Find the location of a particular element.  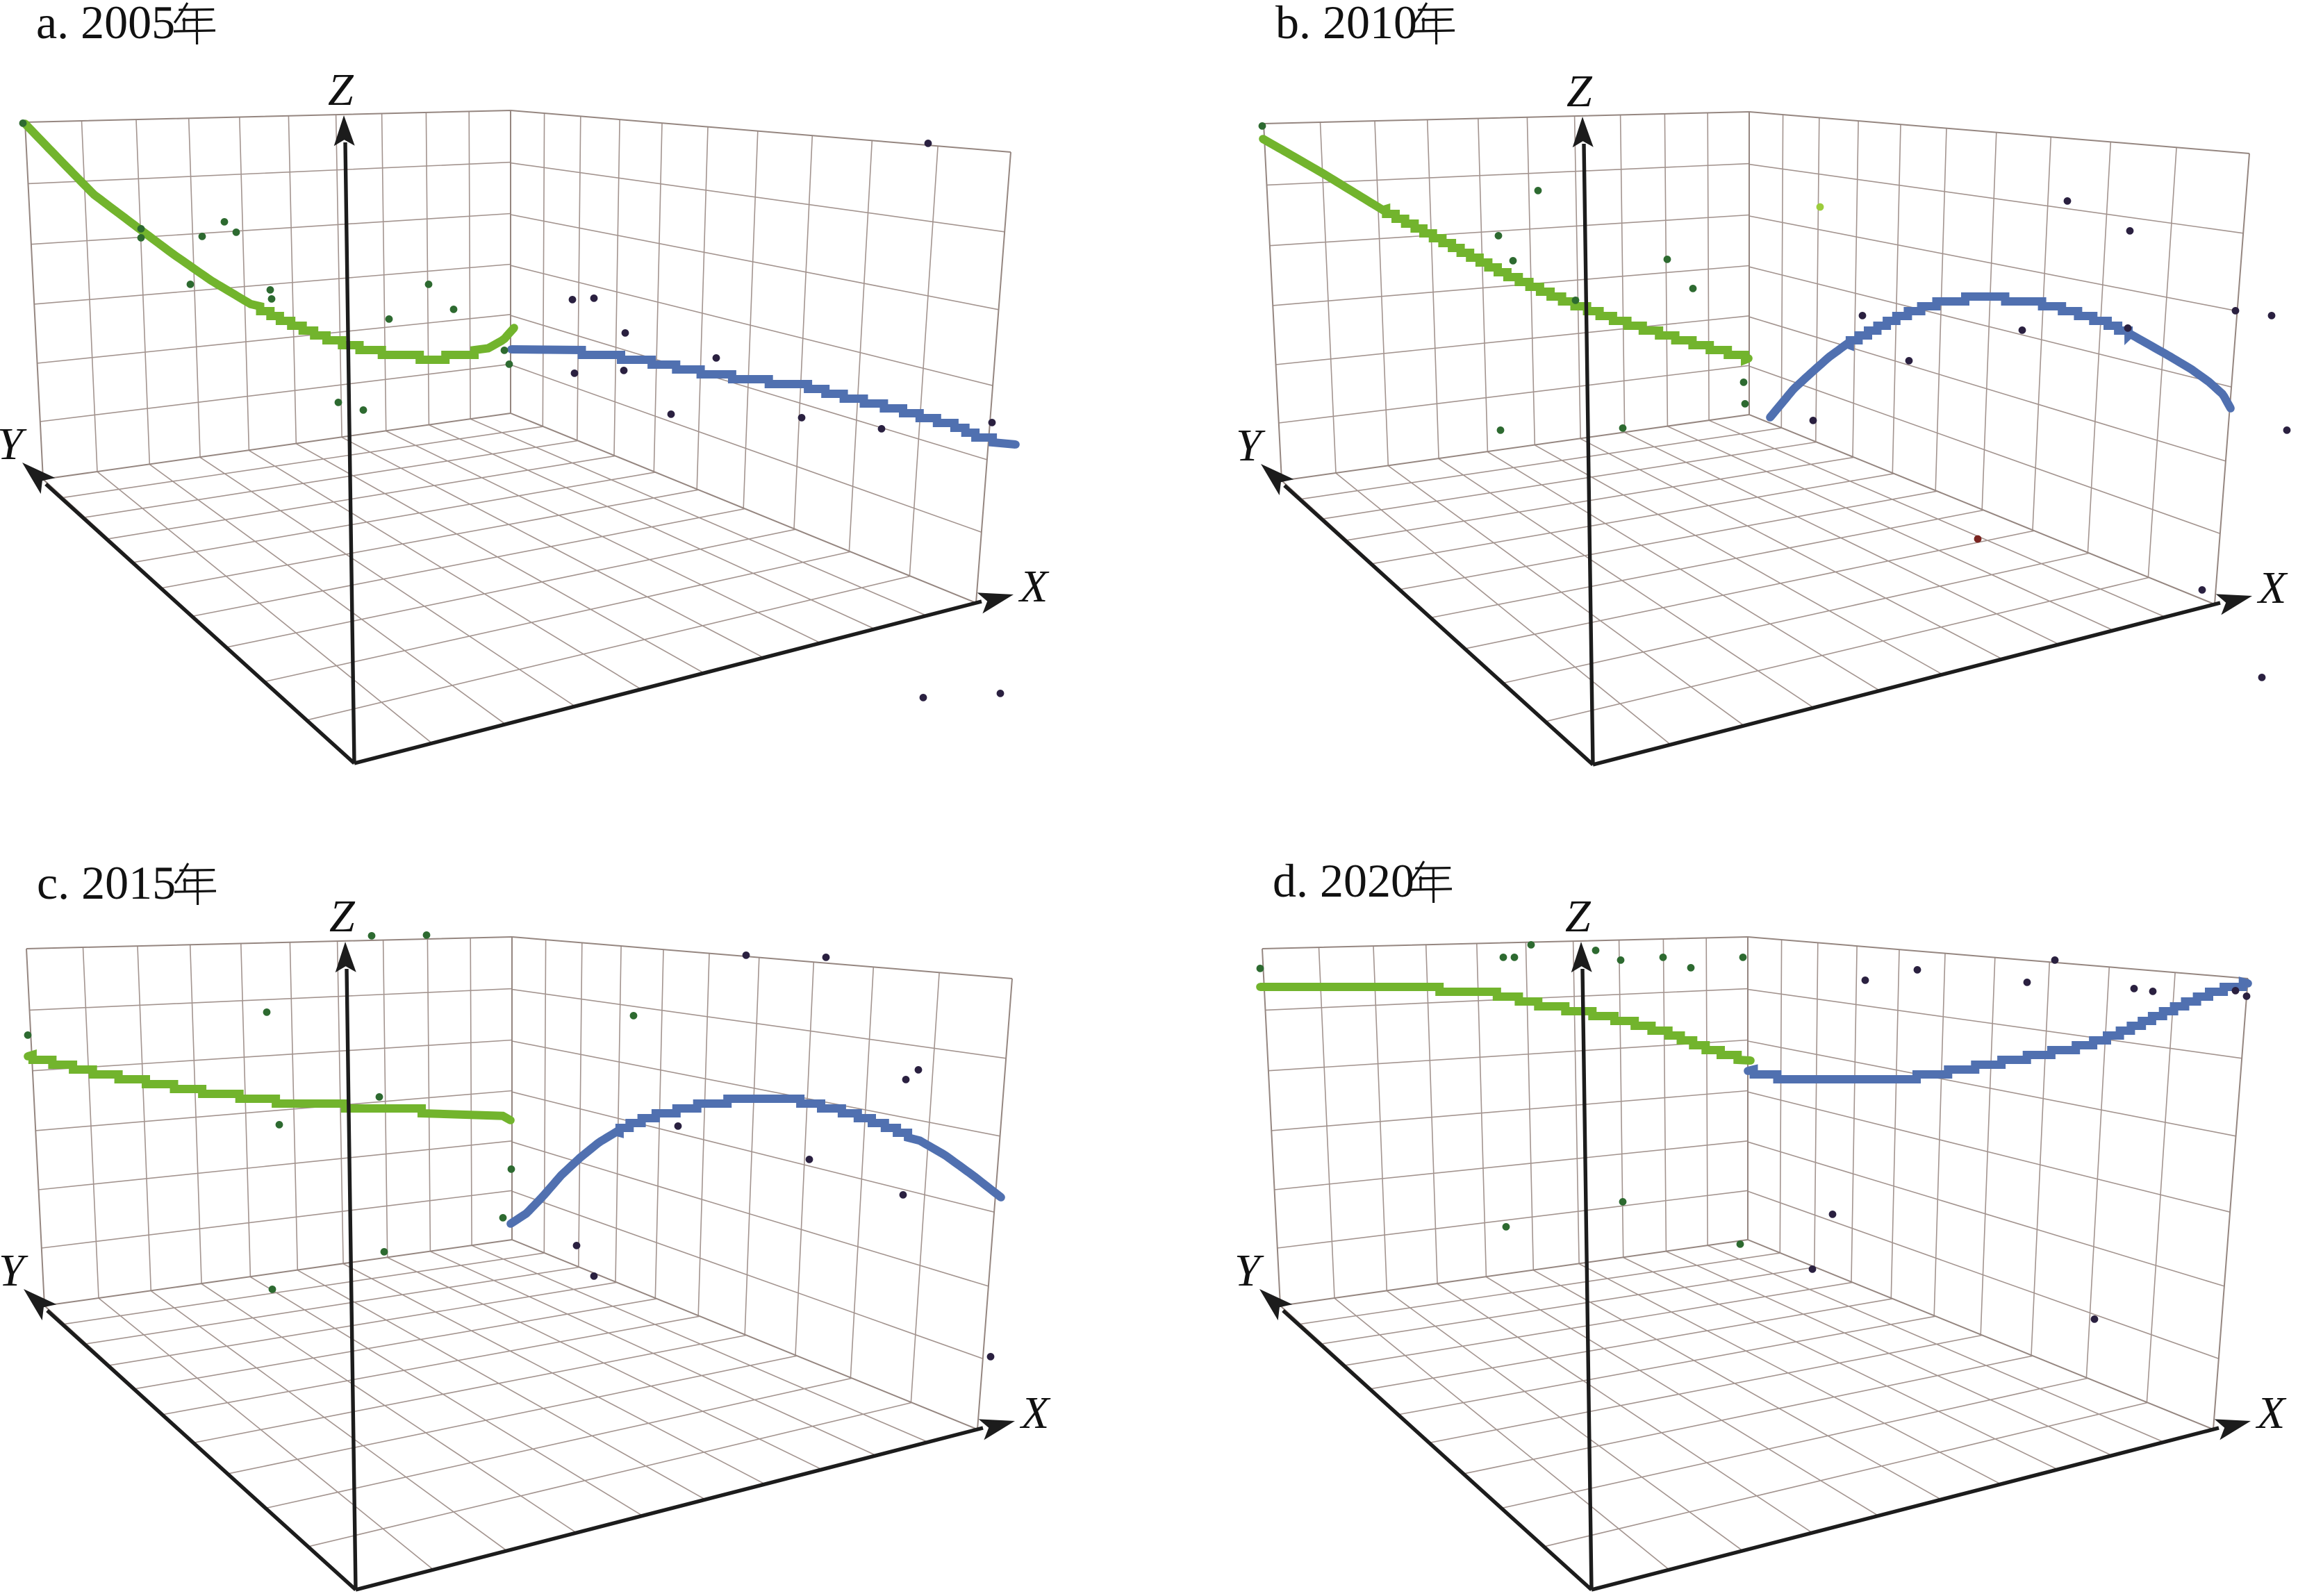

svg-text: b. 2010 is located at coordinates (1346, 24).